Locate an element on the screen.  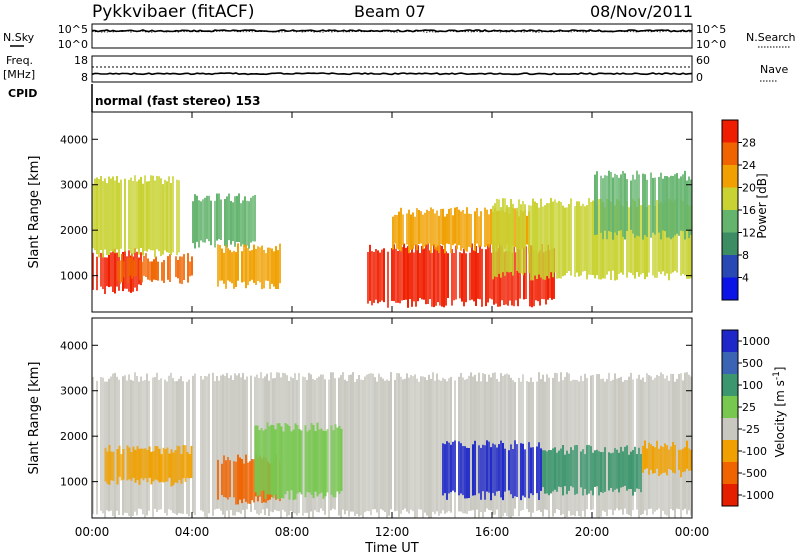
velocity-colorbar-tick: -100 is located at coordinates (754, 451).